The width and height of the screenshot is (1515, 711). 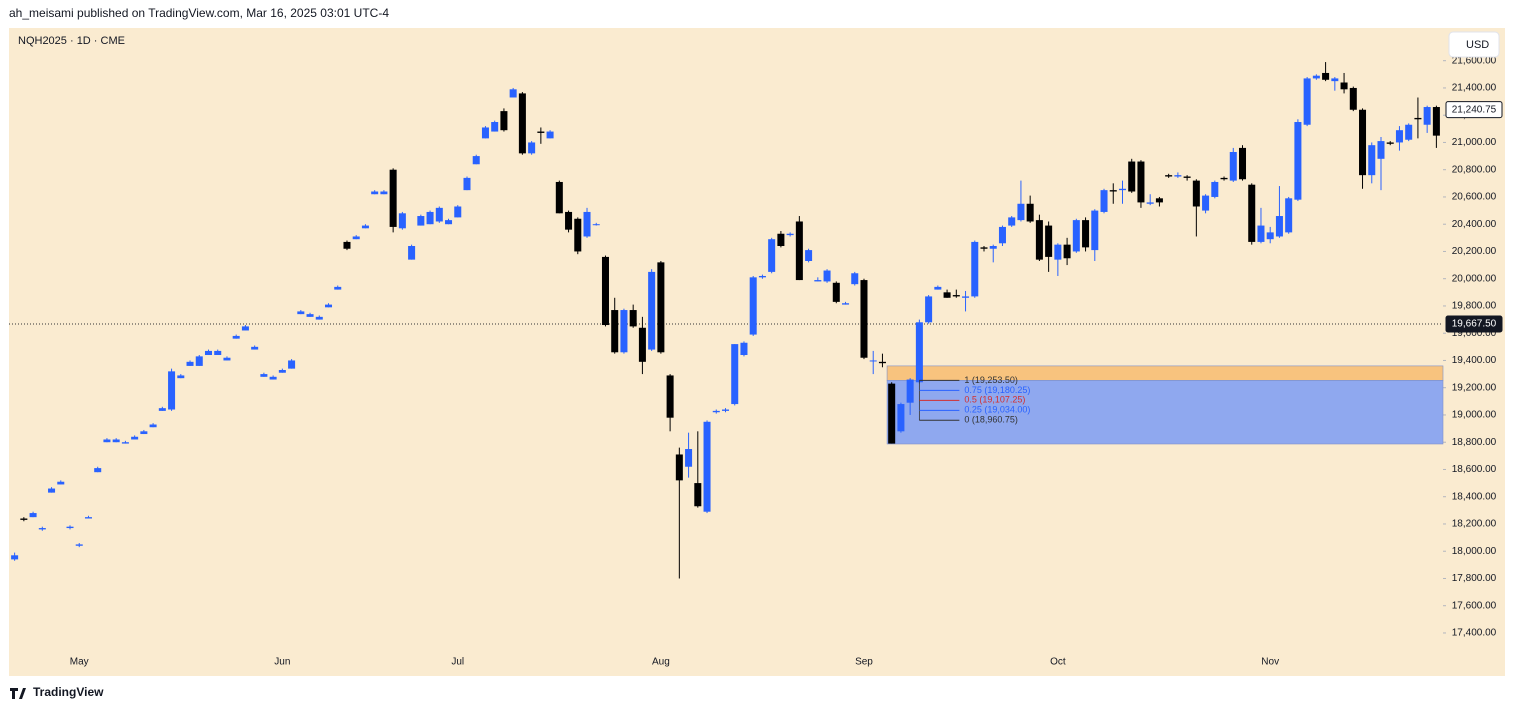 What do you see at coordinates (991, 380) in the screenshot?
I see `fib-label: 1 (19,253.50)` at bounding box center [991, 380].